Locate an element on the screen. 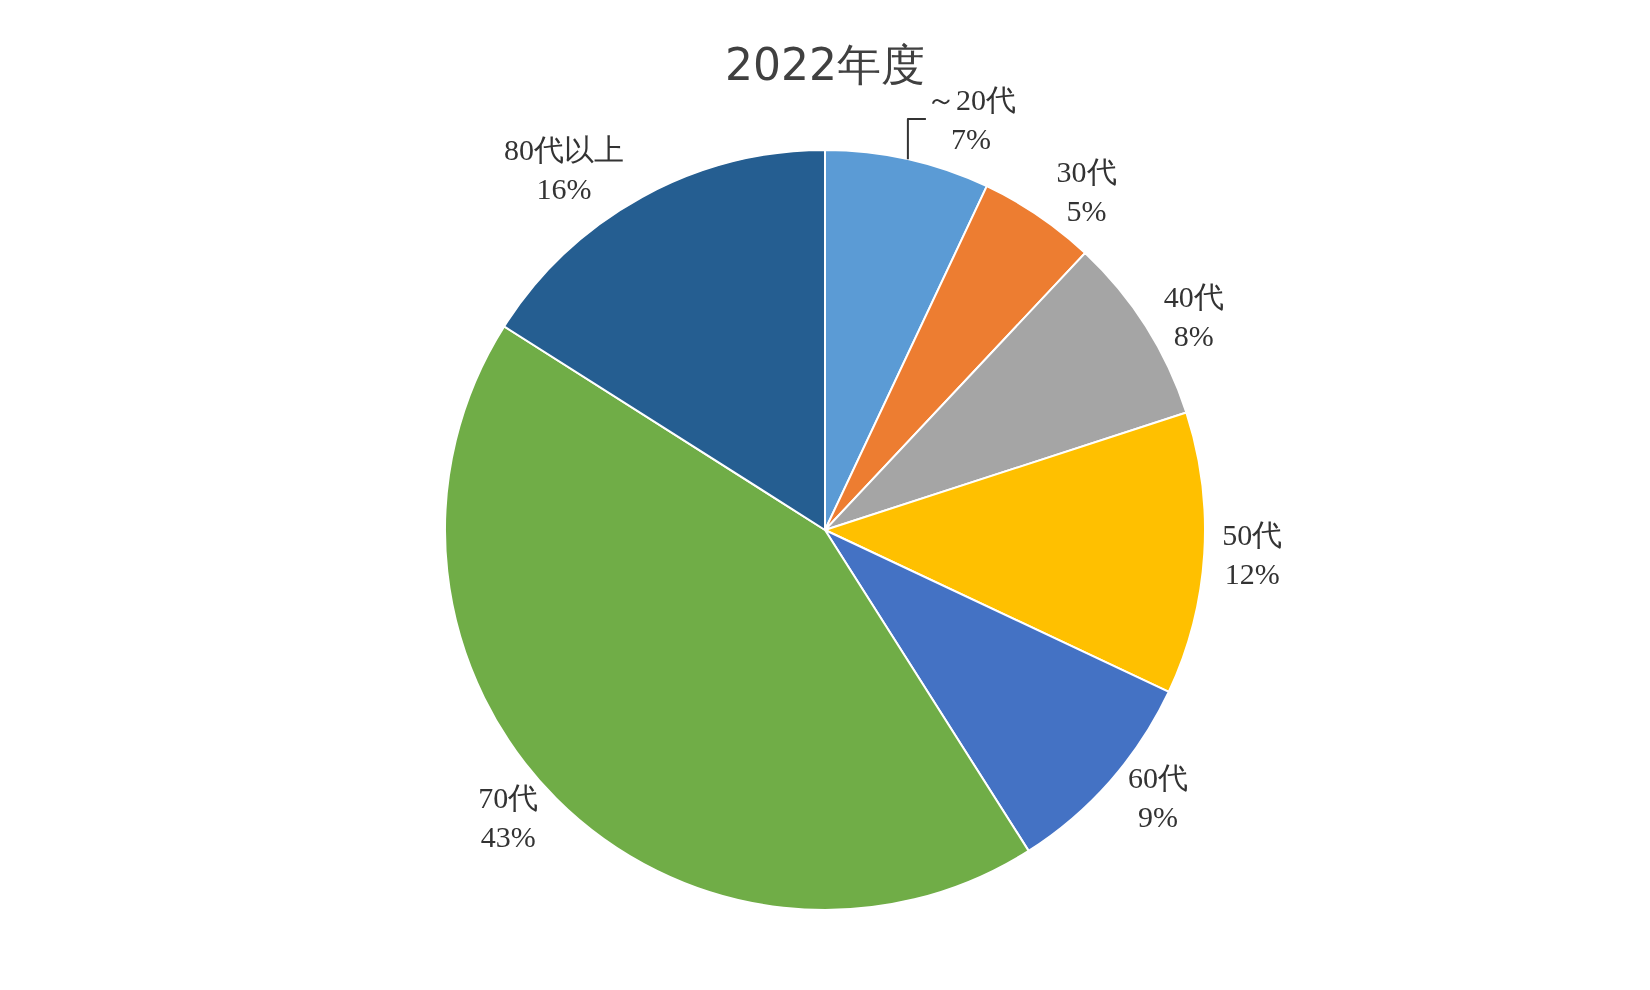  data-label: 7% is located at coordinates (970, 139).